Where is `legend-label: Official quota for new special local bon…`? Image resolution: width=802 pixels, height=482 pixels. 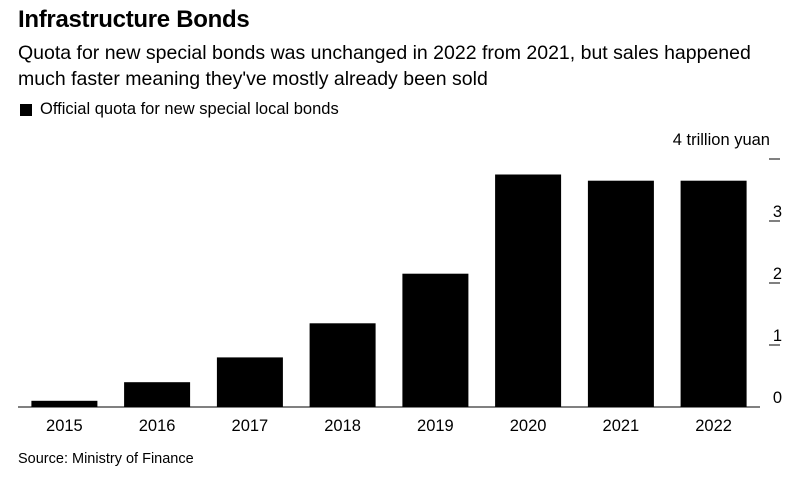 legend-label: Official quota for new special local bon… is located at coordinates (189, 109).